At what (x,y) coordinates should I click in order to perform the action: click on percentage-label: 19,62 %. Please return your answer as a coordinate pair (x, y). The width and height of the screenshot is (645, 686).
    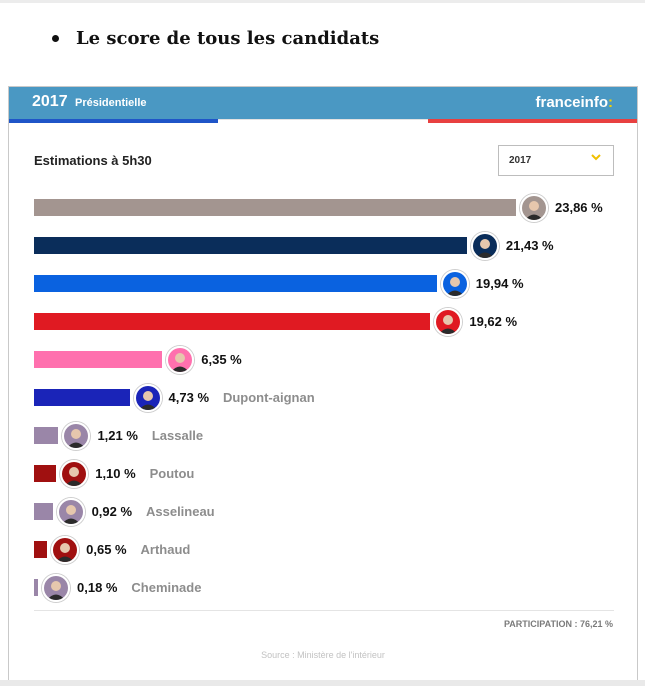
    Looking at the image, I should click on (493, 321).